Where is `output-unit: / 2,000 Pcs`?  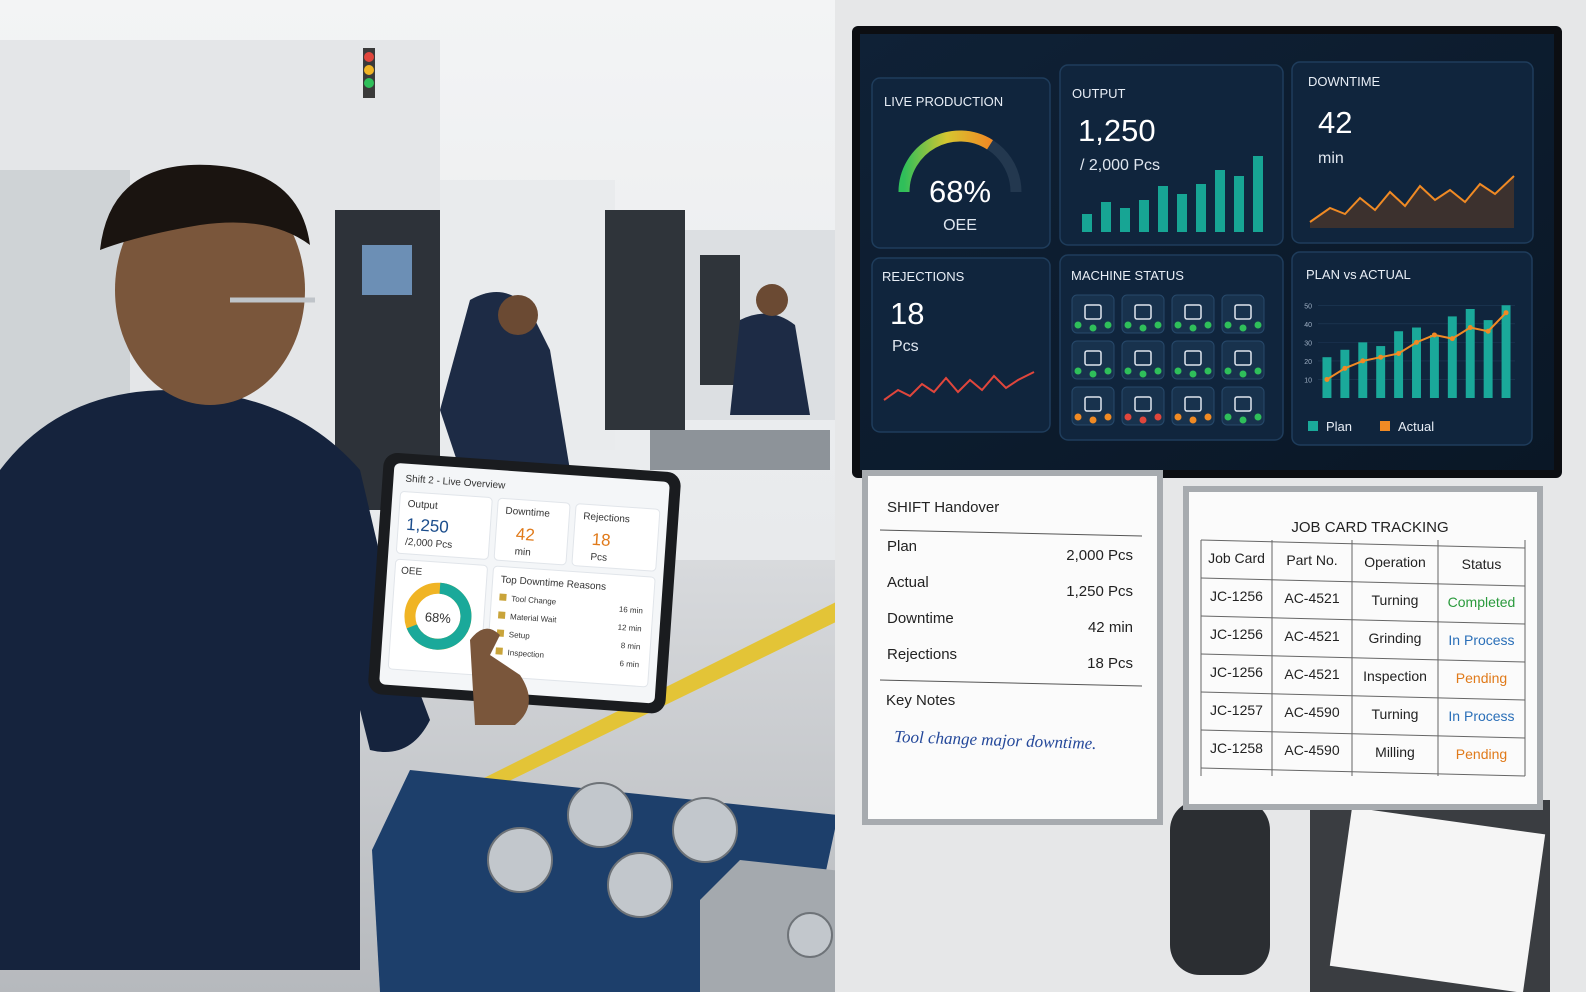 output-unit: / 2,000 Pcs is located at coordinates (1120, 165).